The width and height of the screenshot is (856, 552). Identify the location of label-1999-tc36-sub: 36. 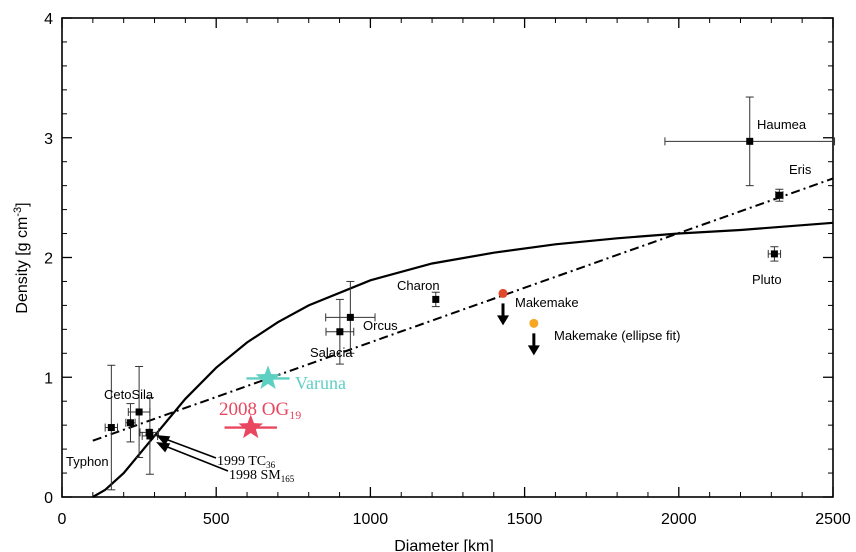
(271, 465).